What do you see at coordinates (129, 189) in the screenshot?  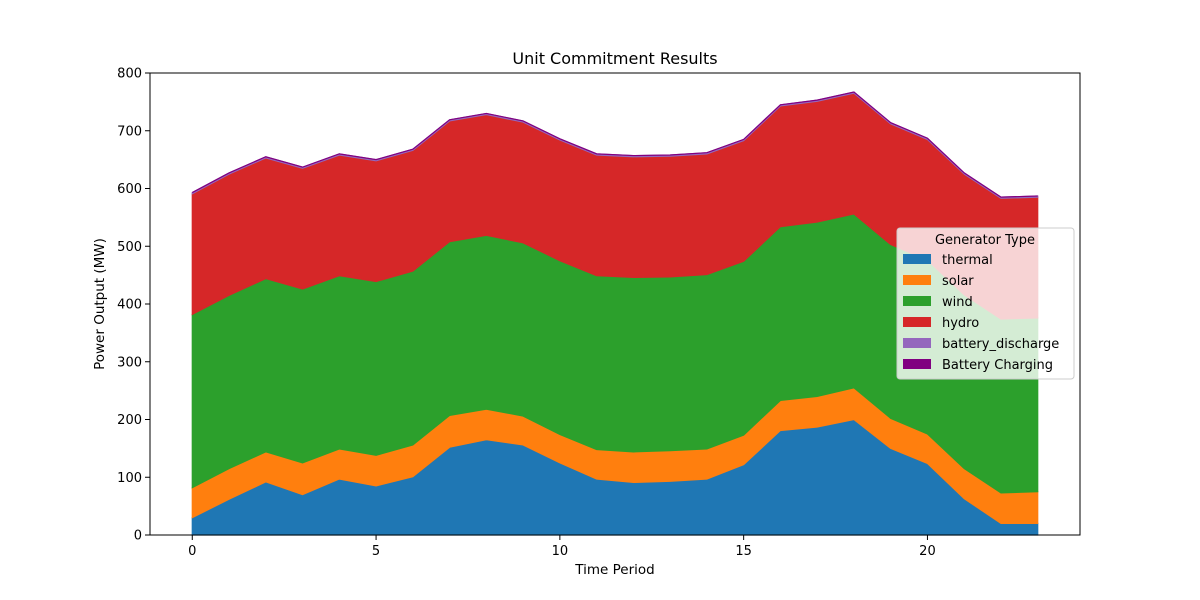 I see `y-tick-label: 600` at bounding box center [129, 189].